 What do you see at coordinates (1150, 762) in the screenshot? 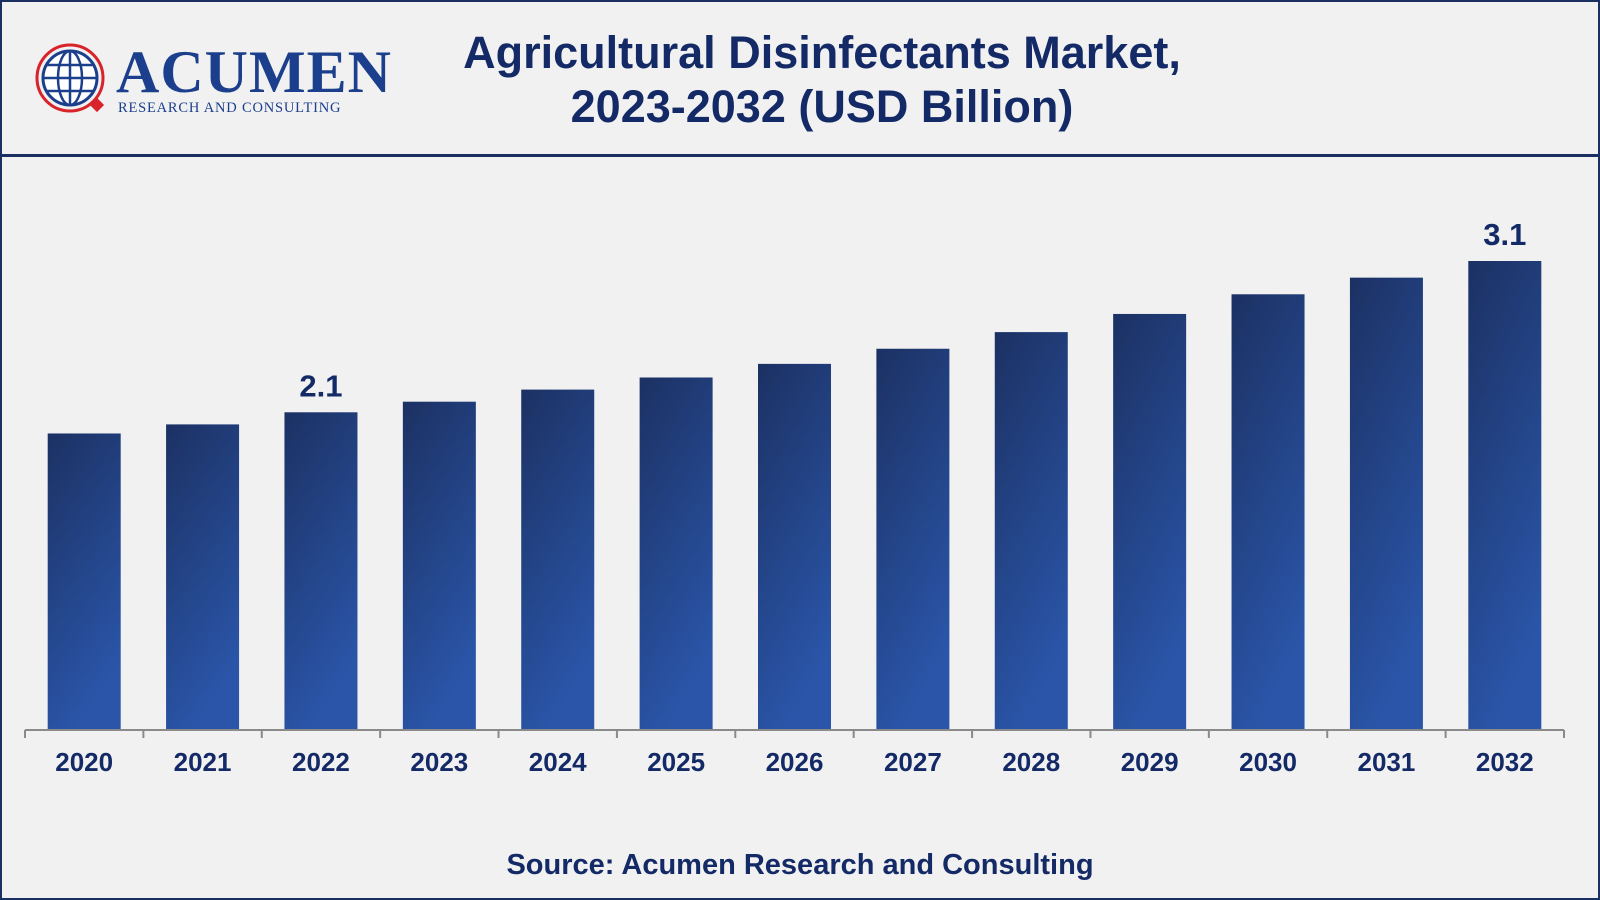
I see `x-tick-label-2029: 2029` at bounding box center [1150, 762].